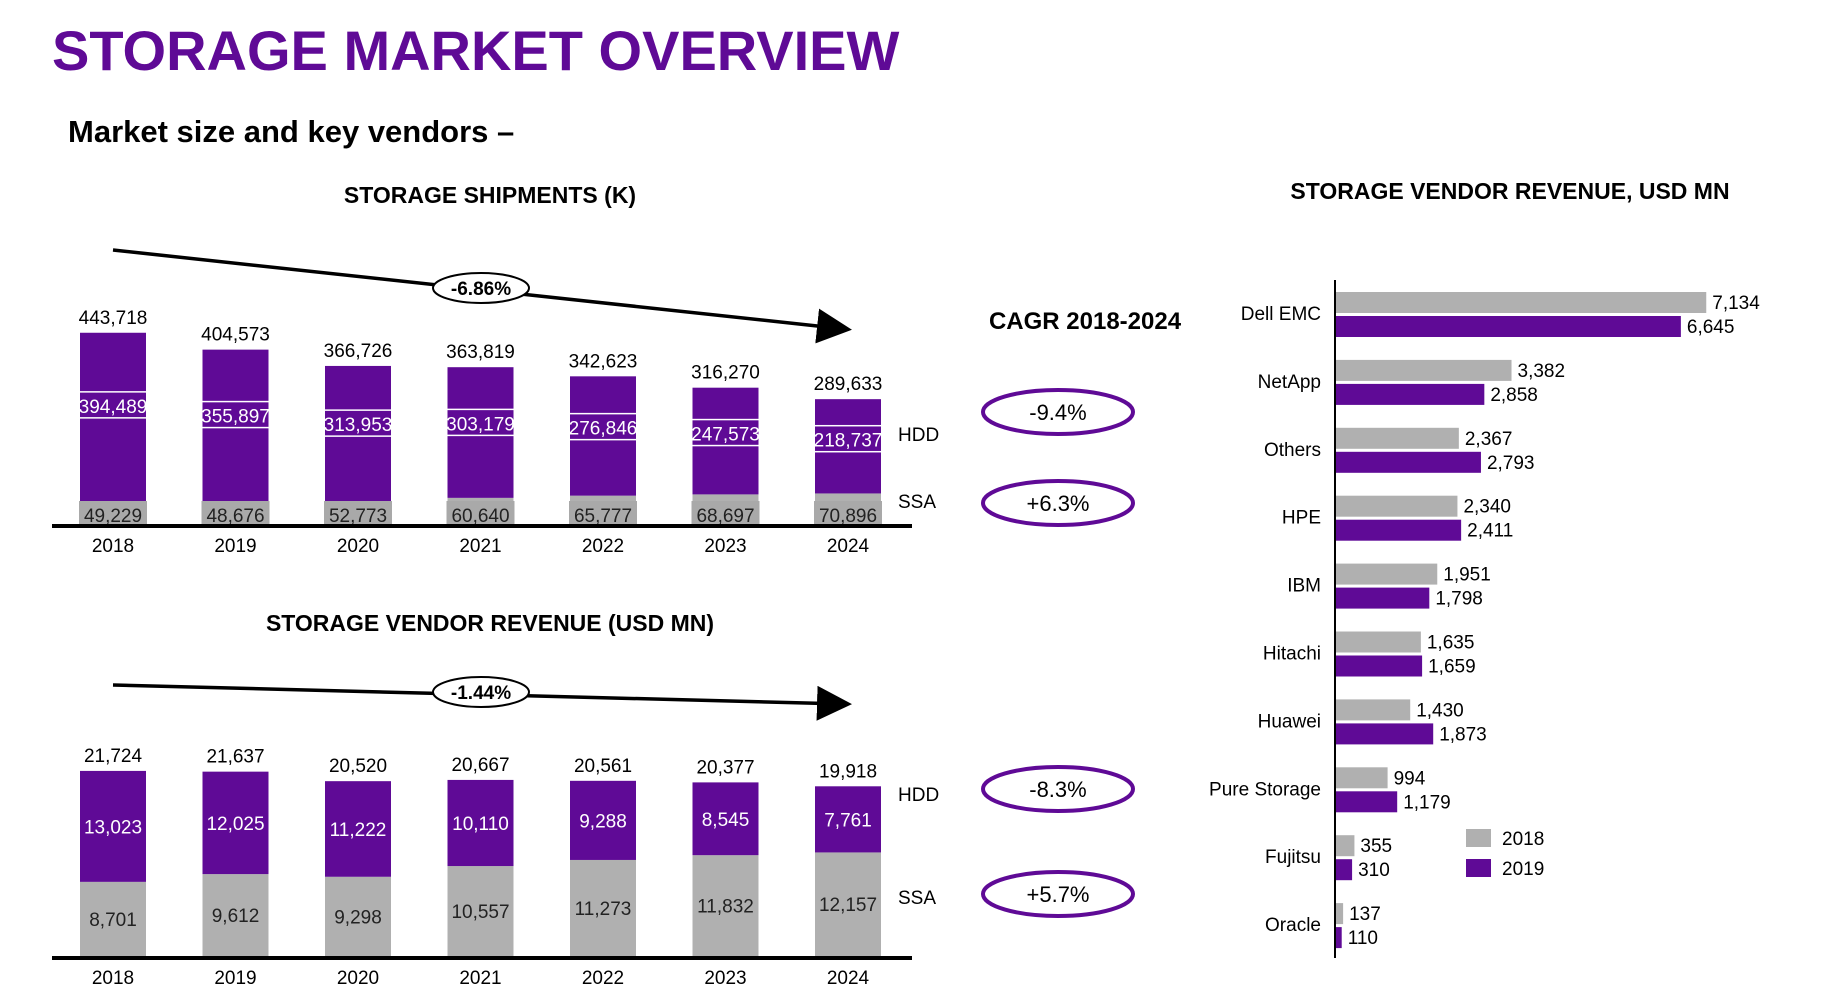  I want to click on ssa-value-label: 52,773, so click(358, 516).